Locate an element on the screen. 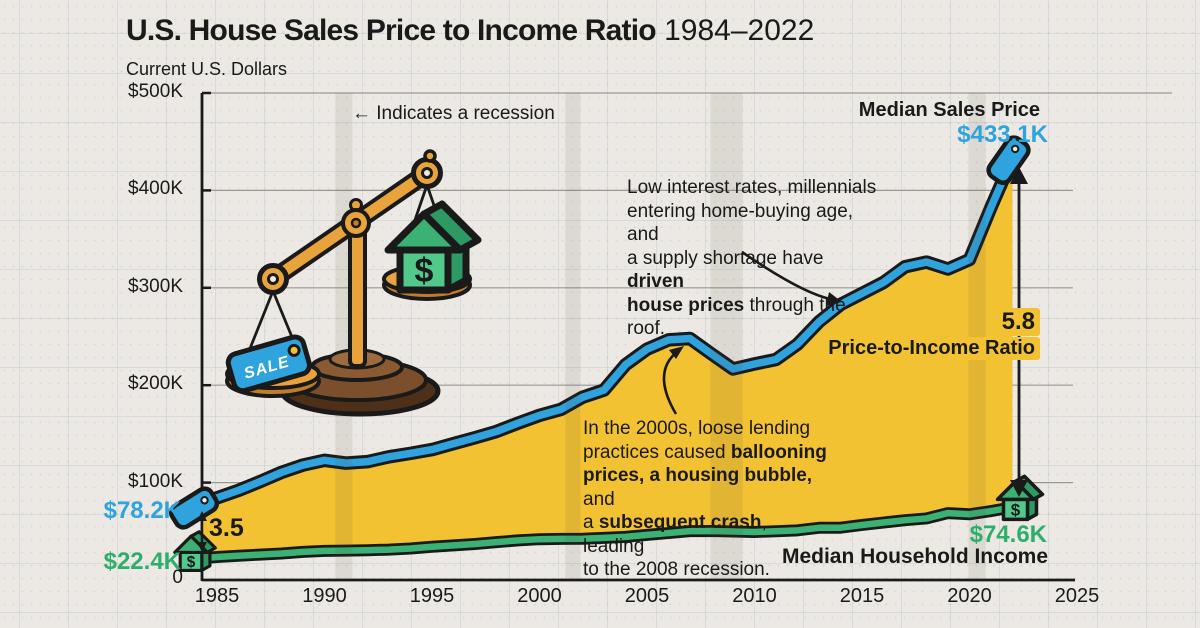 This screenshot has height=628, width=1200. y-axis-zero-label: 0 is located at coordinates (177, 577).